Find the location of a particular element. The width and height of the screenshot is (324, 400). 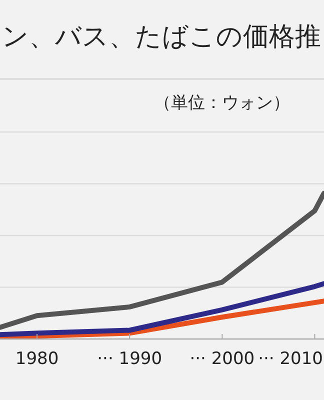

subtitle: （単位：ウォン） is located at coordinates (222, 103).